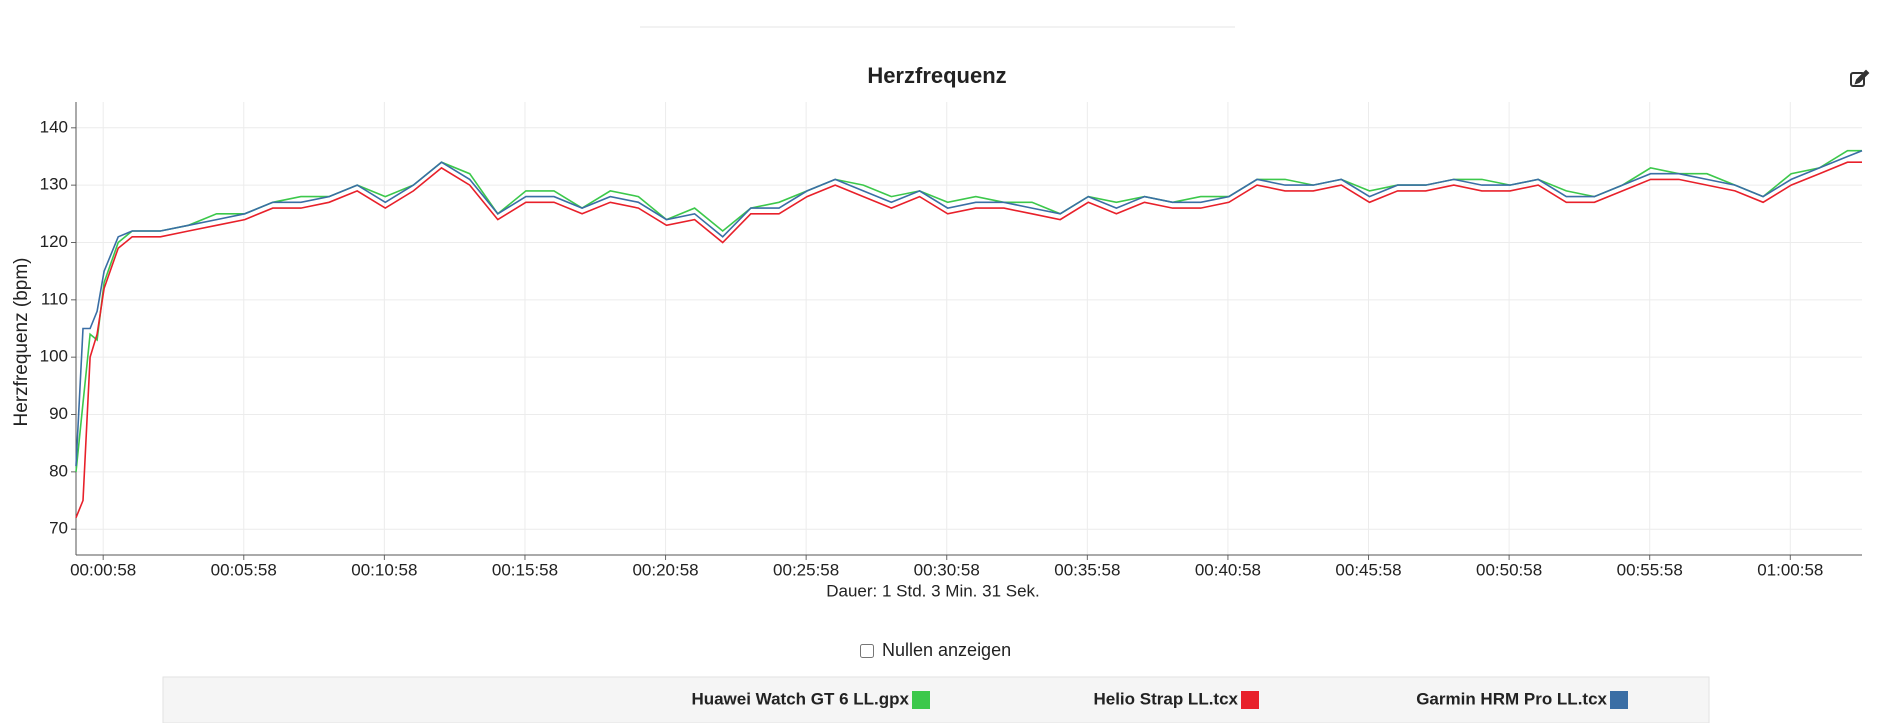 This screenshot has width=1880, height=728. Describe the element at coordinates (103, 569) in the screenshot. I see `x-tick-label: 00:00:58` at that location.